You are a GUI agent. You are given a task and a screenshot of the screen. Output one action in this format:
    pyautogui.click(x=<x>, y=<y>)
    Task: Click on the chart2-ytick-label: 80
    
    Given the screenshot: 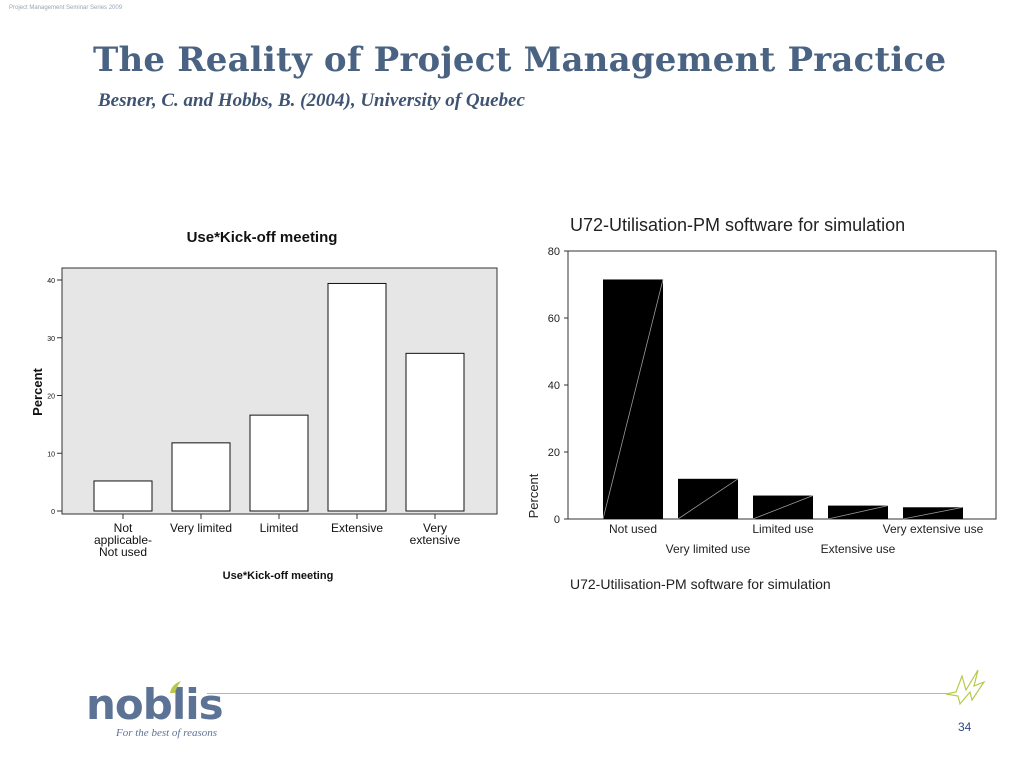 What is the action you would take?
    pyautogui.click(x=554, y=252)
    